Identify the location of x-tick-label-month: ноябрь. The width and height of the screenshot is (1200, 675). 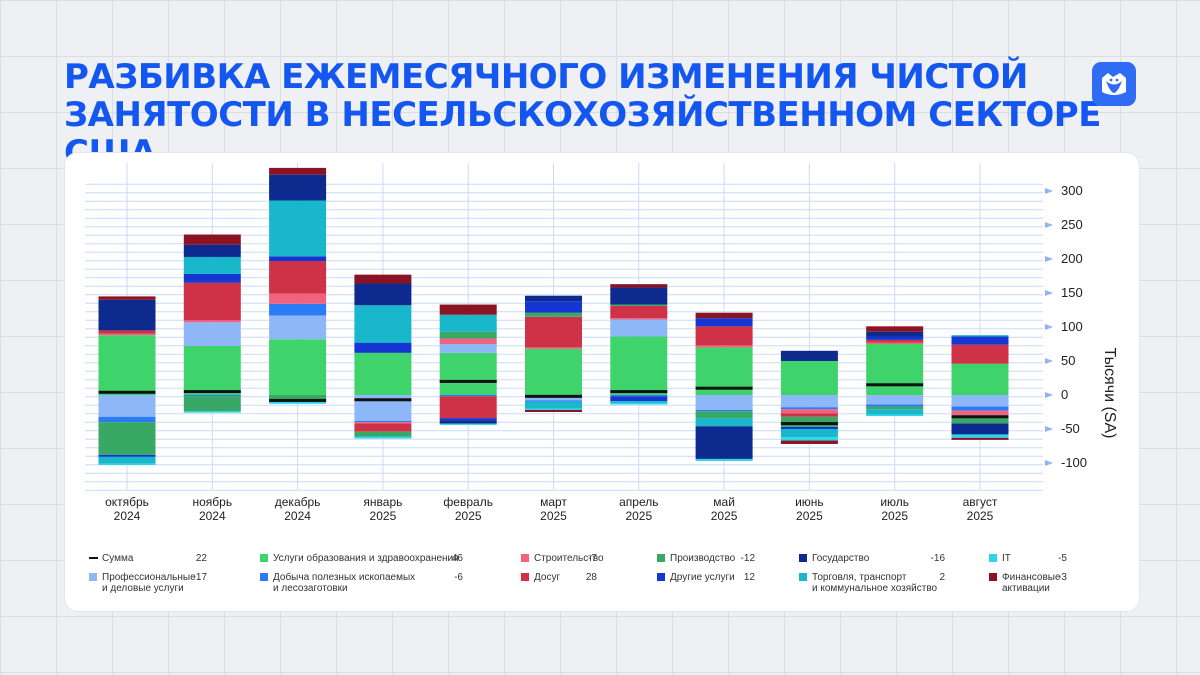
(212, 502).